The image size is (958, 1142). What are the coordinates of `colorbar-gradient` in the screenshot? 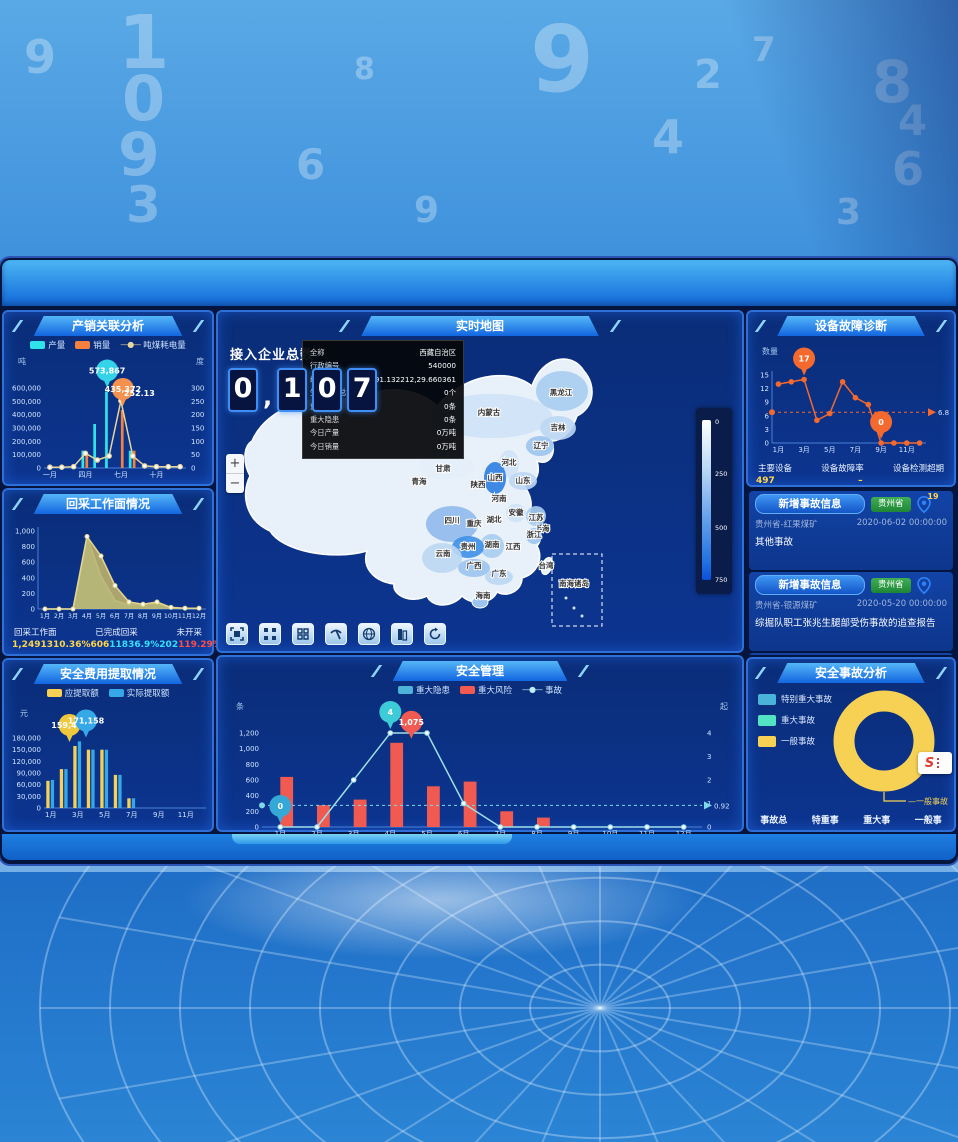 It's located at (706, 500).